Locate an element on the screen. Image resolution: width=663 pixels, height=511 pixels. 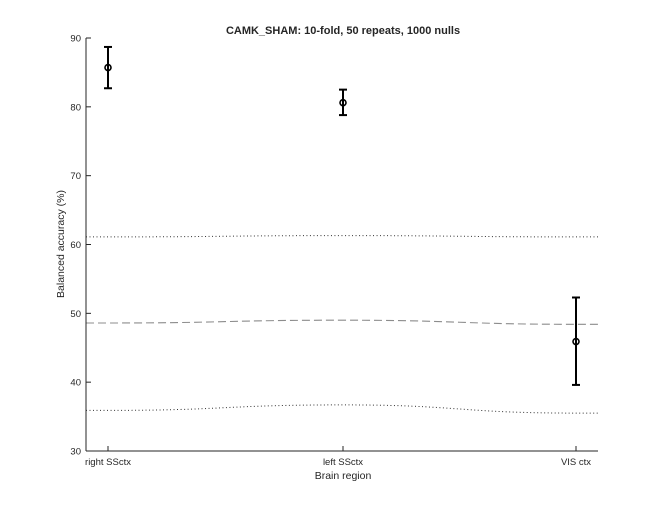
null-lower-line is located at coordinates (342, 409).